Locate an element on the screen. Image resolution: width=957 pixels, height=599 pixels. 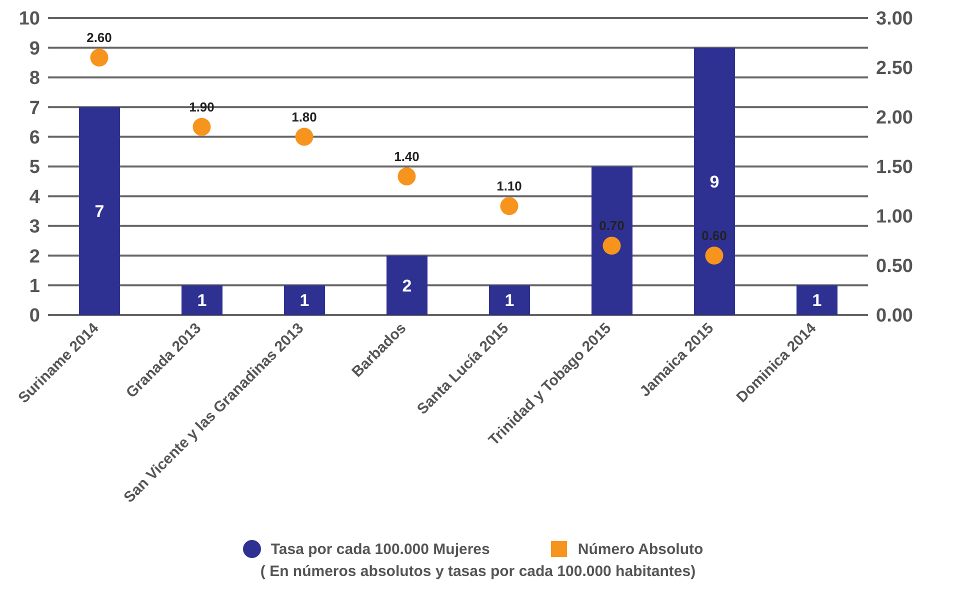
data-label: 0.70 is located at coordinates (611, 226).